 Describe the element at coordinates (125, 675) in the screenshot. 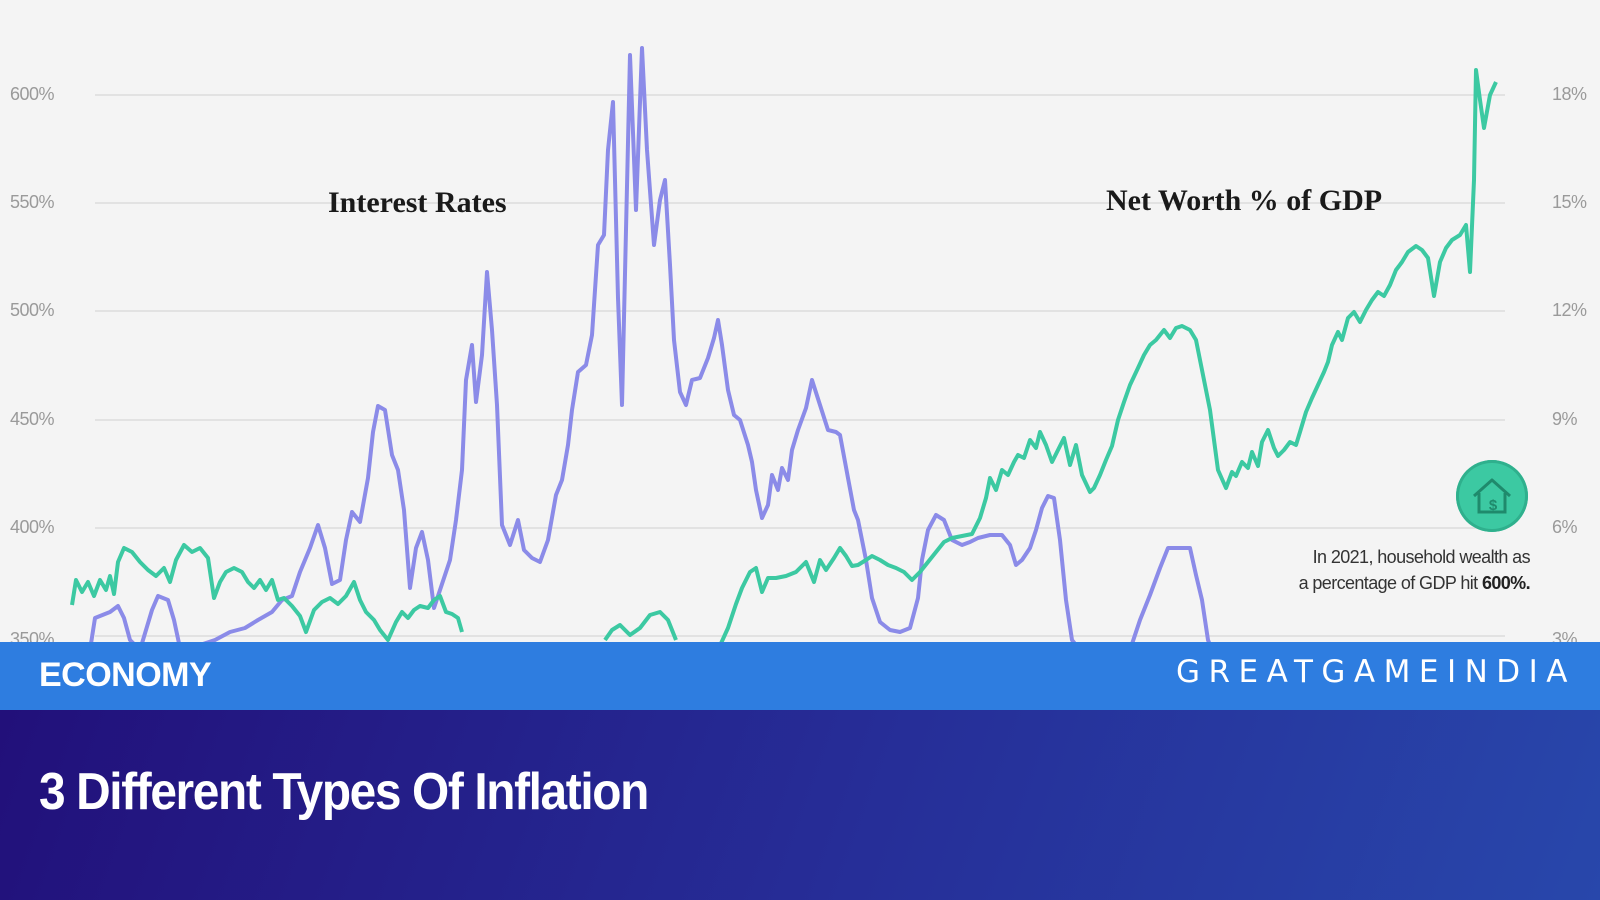

I see `category-link: ECONOMY` at that location.